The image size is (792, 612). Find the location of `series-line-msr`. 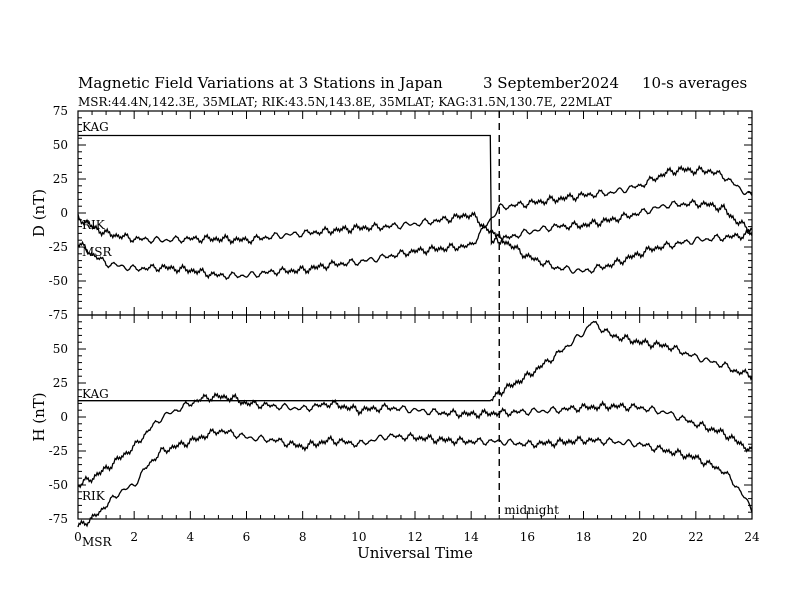

series-line-msr is located at coordinates (415, 477).